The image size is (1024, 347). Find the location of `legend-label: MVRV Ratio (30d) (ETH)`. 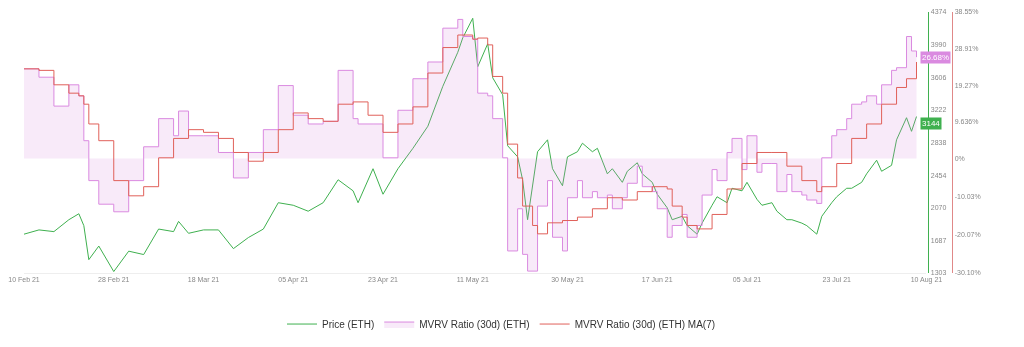

legend-label: MVRV Ratio (30d) (ETH) is located at coordinates (474, 324).